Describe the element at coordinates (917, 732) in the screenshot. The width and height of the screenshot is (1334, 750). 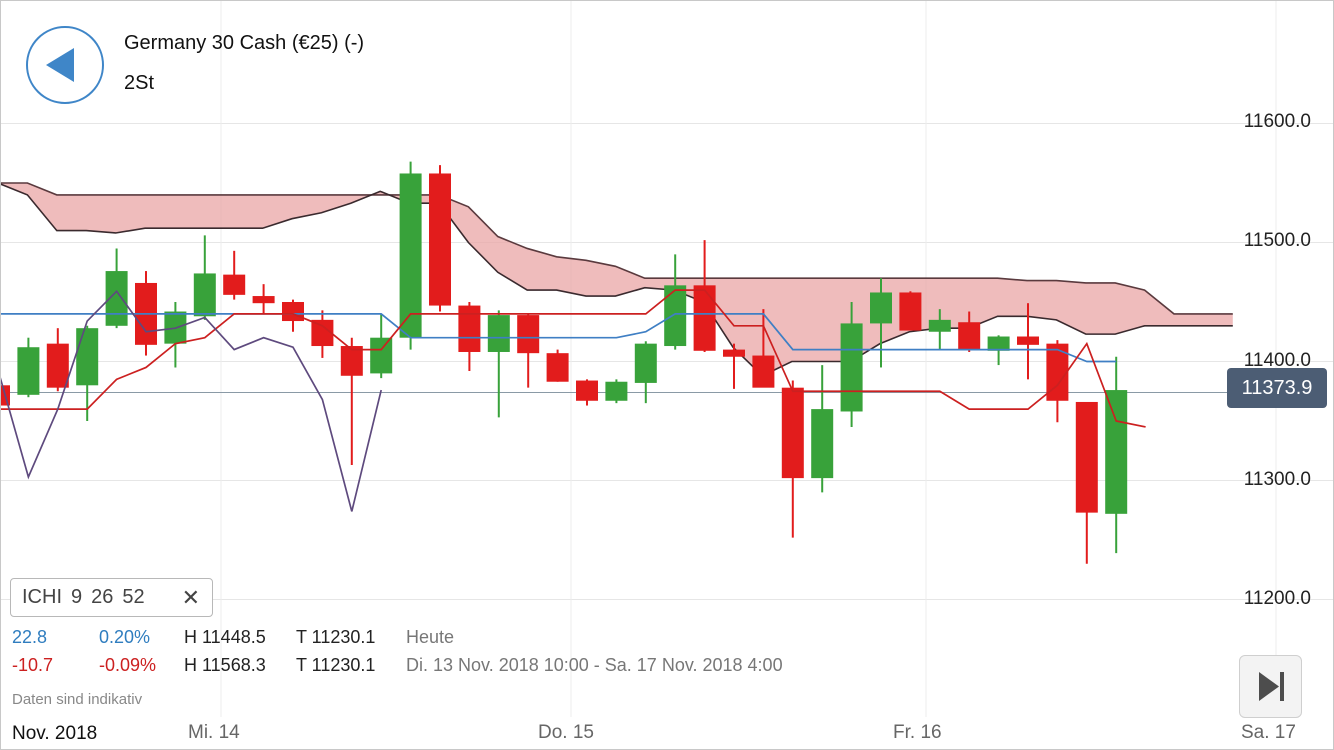
I see `x-tick-label: Fr. 16` at that location.